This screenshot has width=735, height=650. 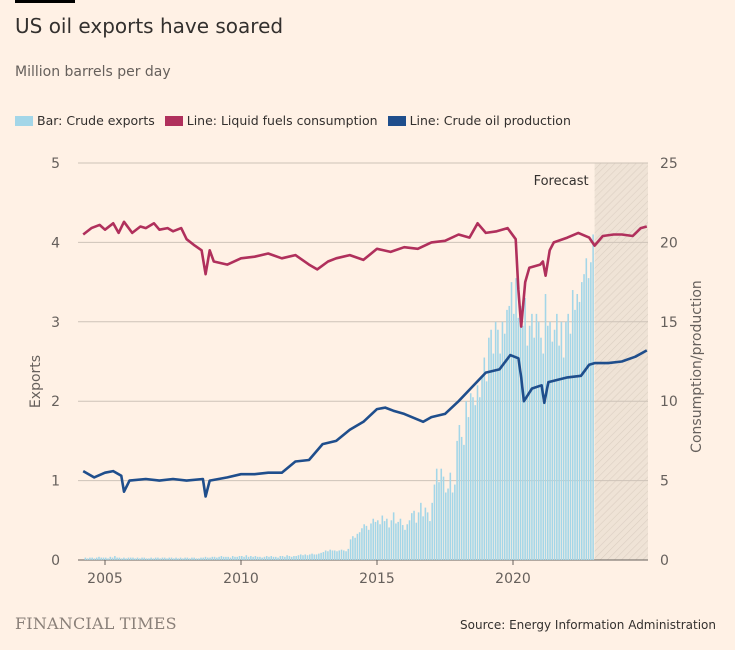 What do you see at coordinates (105, 579) in the screenshot?
I see `x-tick-label: 2005` at bounding box center [105, 579].